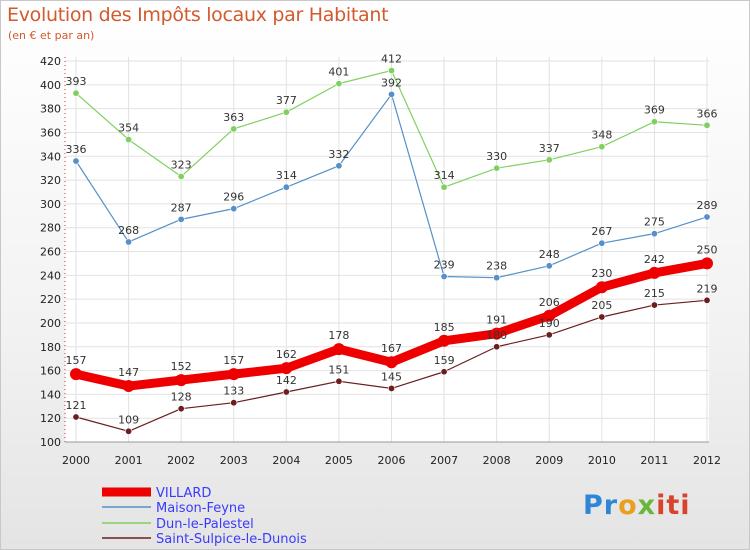 This screenshot has width=750, height=550. Describe the element at coordinates (391, 59) in the screenshot. I see `data-label: 412` at that location.